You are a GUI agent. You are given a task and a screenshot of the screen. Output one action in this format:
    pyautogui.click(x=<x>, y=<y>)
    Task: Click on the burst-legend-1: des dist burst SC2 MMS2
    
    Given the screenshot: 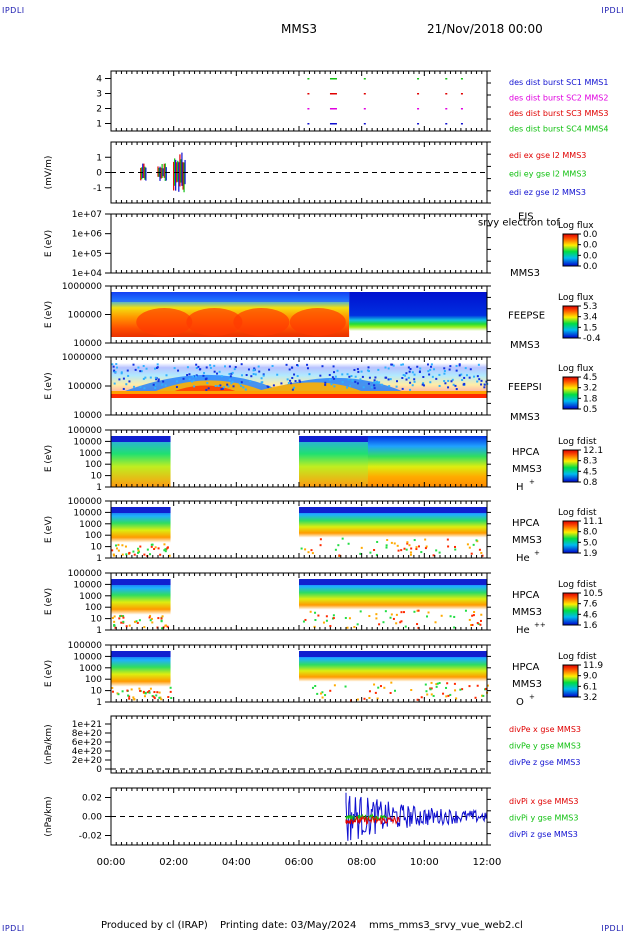 What is the action you would take?
    pyautogui.click(x=558, y=98)
    